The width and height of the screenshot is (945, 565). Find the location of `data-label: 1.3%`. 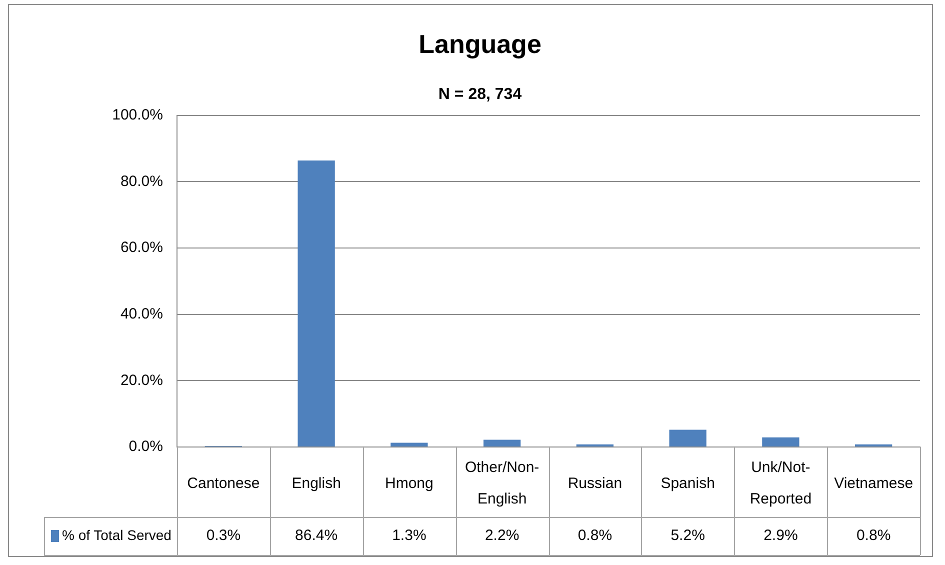

data-label: 1.3% is located at coordinates (409, 535).